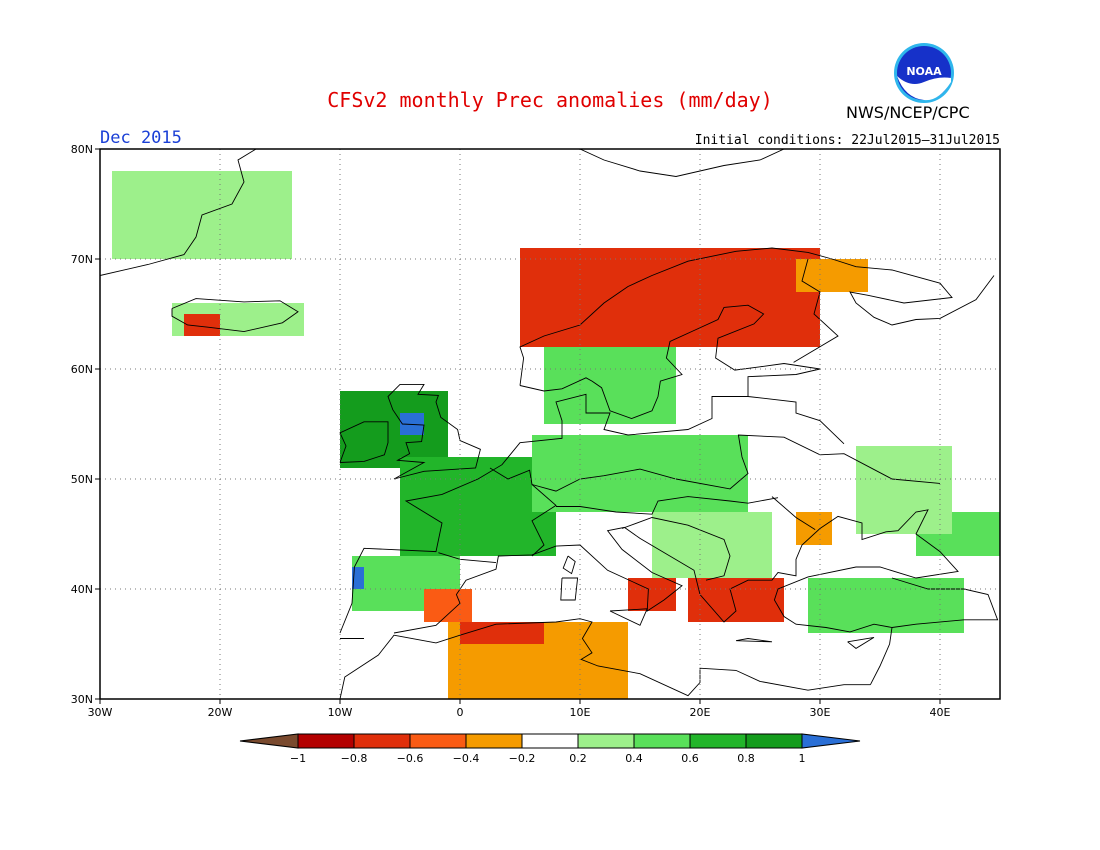 Image resolution: width=1100 pixels, height=850 pixels. What do you see at coordinates (550, 100) in the screenshot?
I see `chart-title: CFSv2 monthly Prec anomalies (mm/day)` at bounding box center [550, 100].